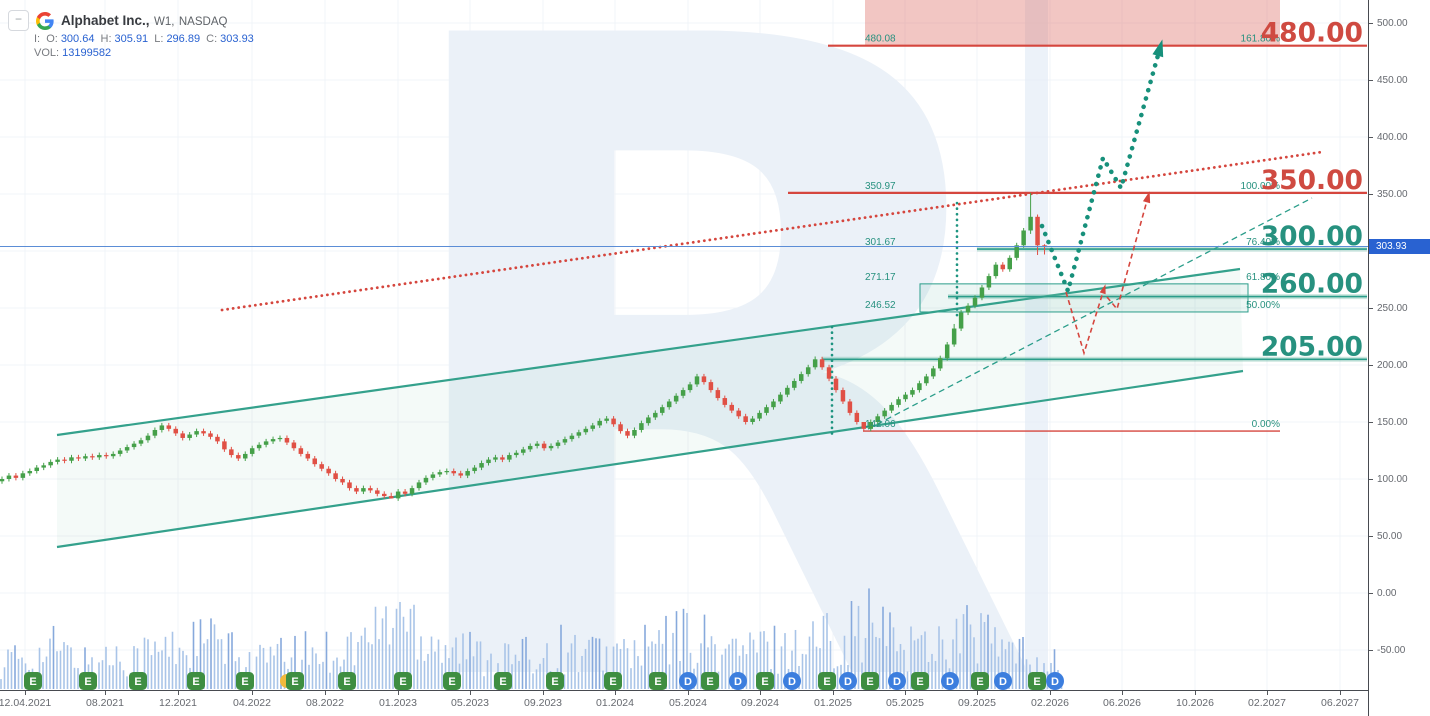 Image resolution: width=1430 pixels, height=716 pixels. Describe the element at coordinates (52, 39) in the screenshot. I see `open-label: O:` at that location.